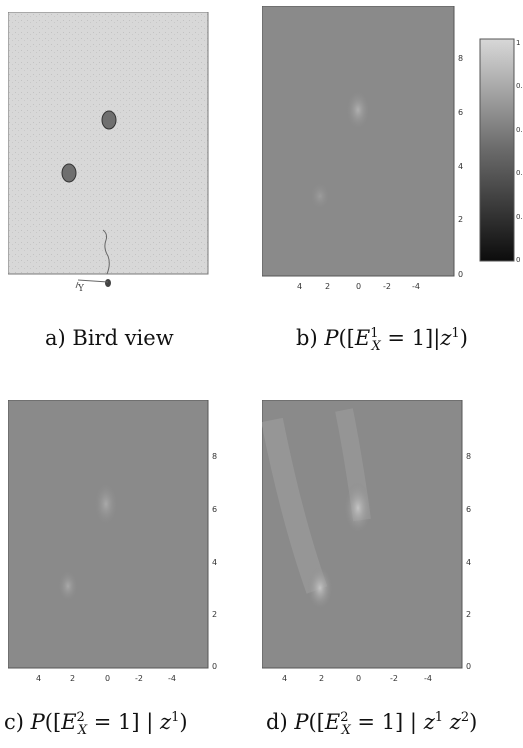 This screenshot has width=523, height=748. Describe the element at coordinates (81, 289) in the screenshot. I see `bird-view-axis-label: Y` at that location.